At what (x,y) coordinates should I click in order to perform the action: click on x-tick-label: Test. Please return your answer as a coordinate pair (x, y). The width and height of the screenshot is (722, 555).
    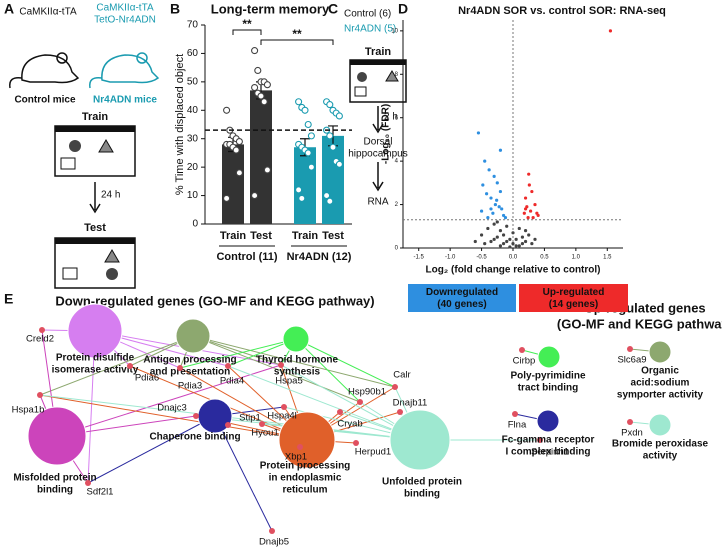
    Looking at the image, I should click on (333, 236).